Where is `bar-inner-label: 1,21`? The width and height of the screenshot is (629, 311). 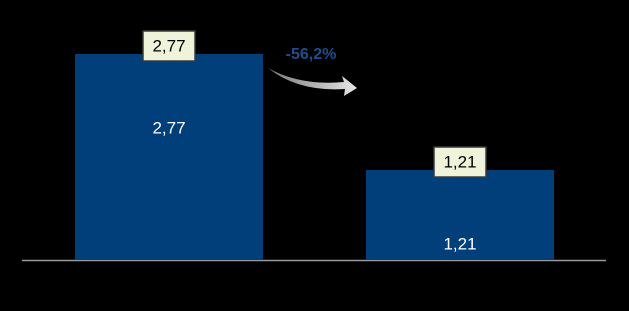 bar-inner-label: 1,21 is located at coordinates (459, 243).